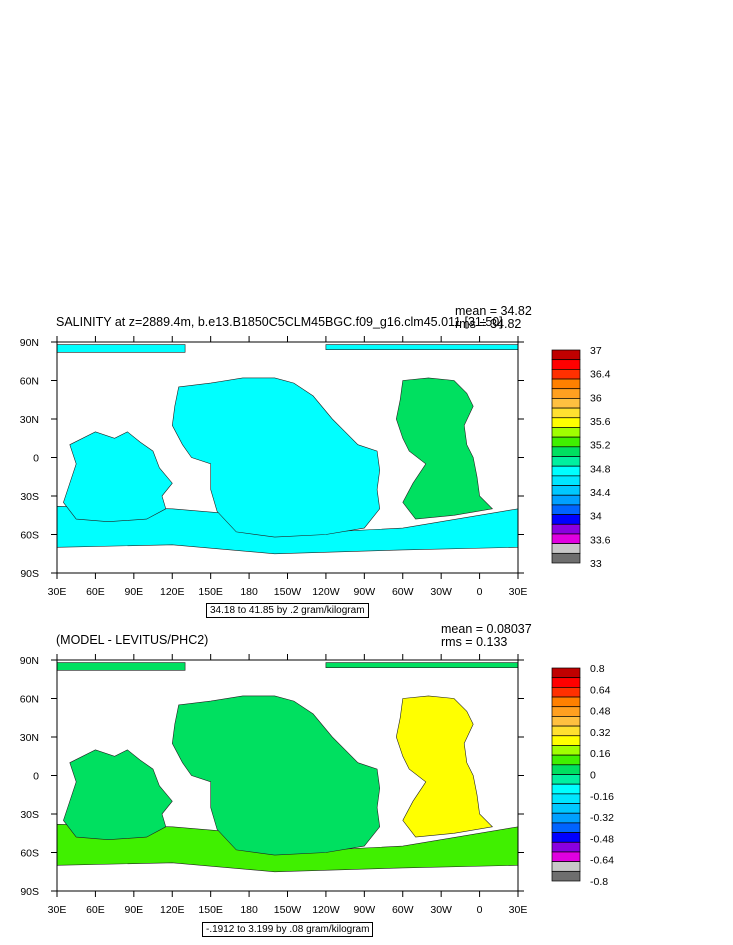  Describe the element at coordinates (29, 343) in the screenshot. I see `panel1-y-tick-label: 90N` at that location.